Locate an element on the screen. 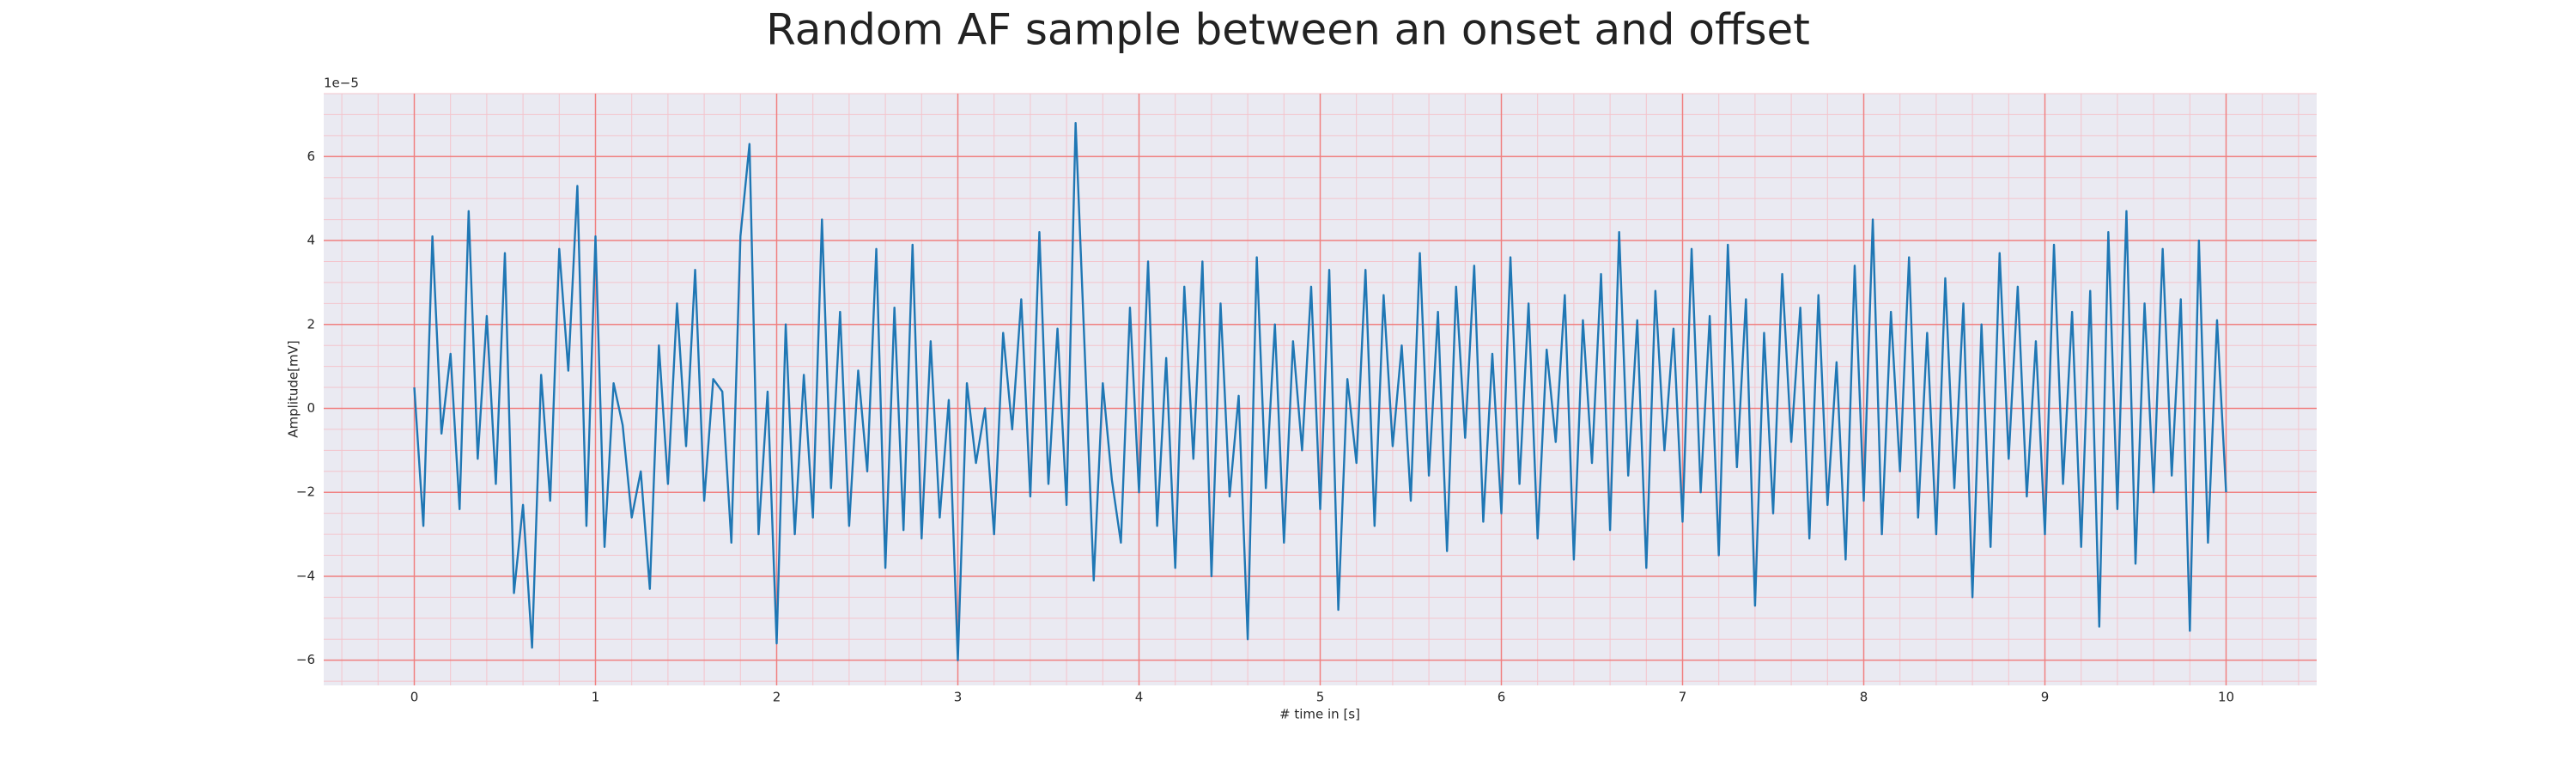  x-tick-label: 0 is located at coordinates (414, 697).